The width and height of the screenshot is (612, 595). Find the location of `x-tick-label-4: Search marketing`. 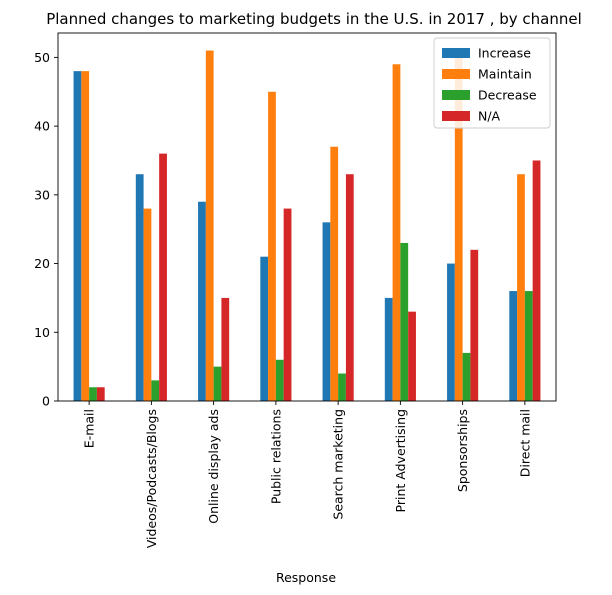

x-tick-label-4: Search marketing is located at coordinates (338, 464).